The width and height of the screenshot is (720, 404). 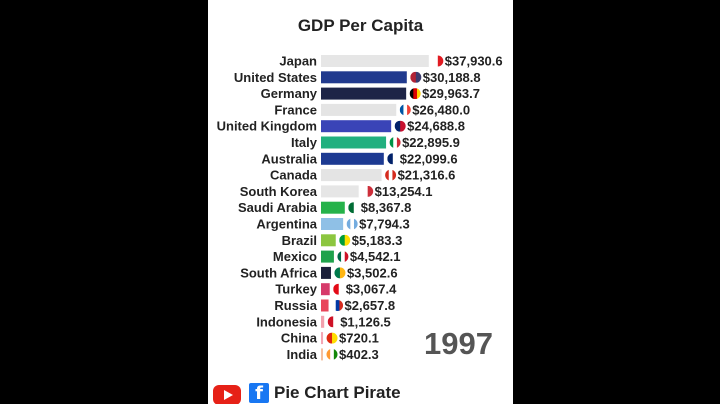 I want to click on category-label: Indonesia, so click(x=286, y=321).